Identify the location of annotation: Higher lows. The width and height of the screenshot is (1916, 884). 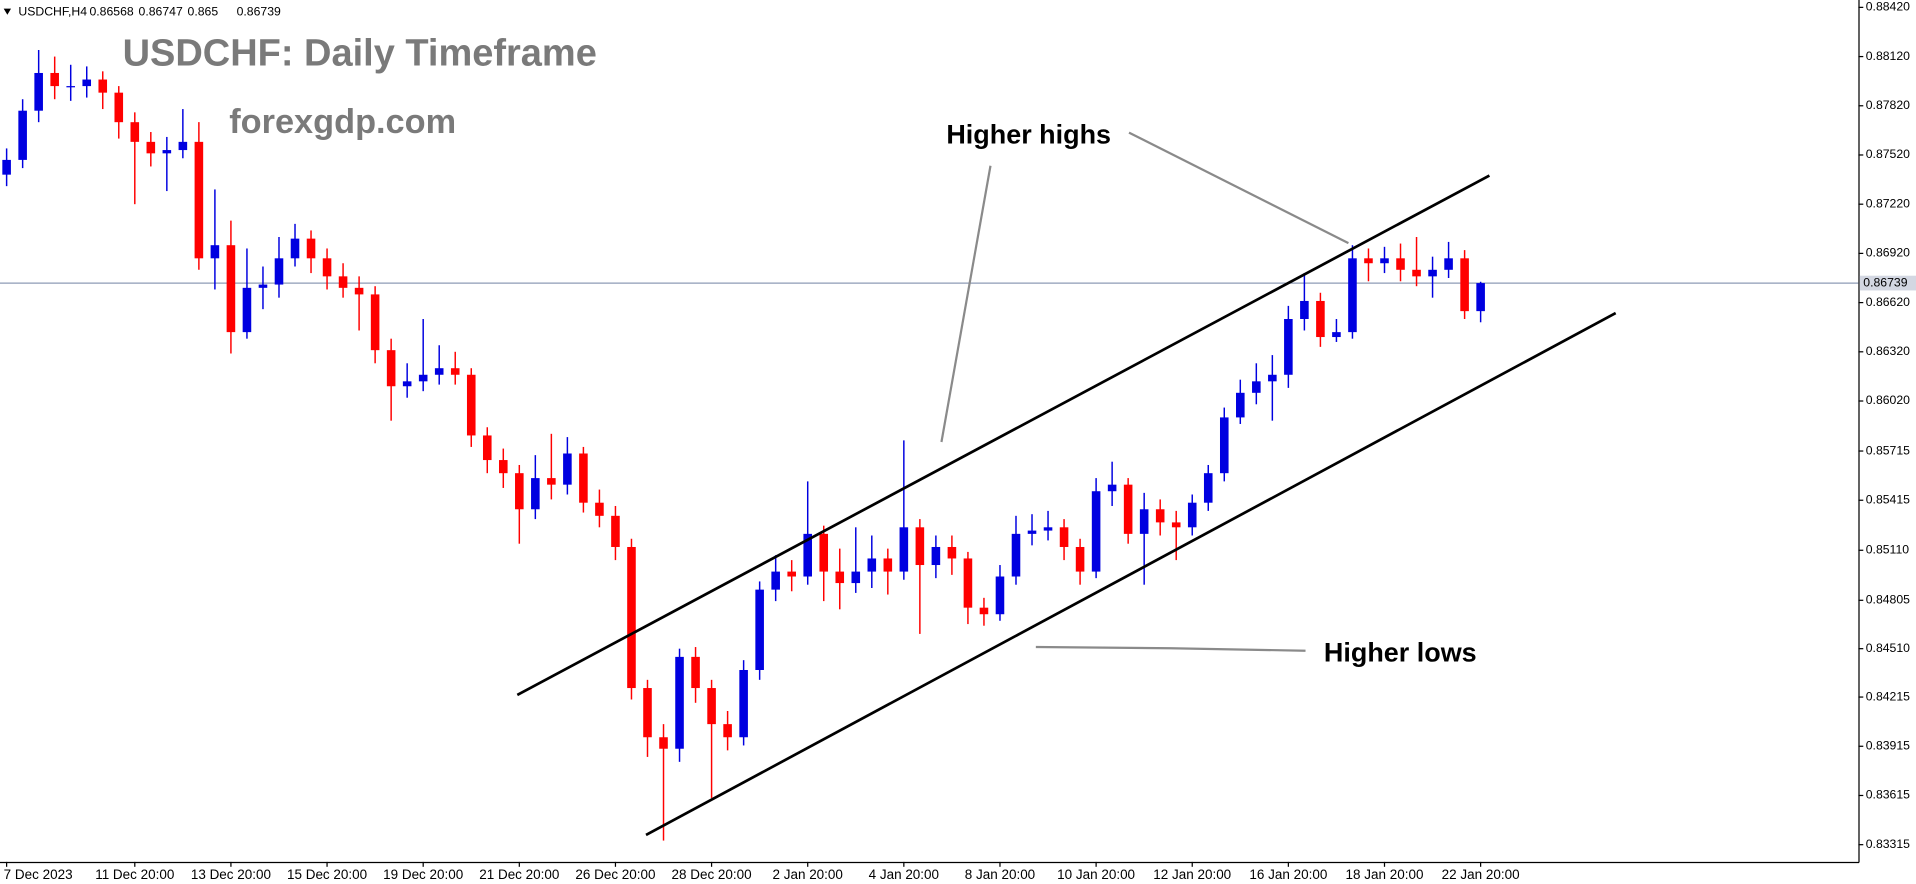
(1400, 653).